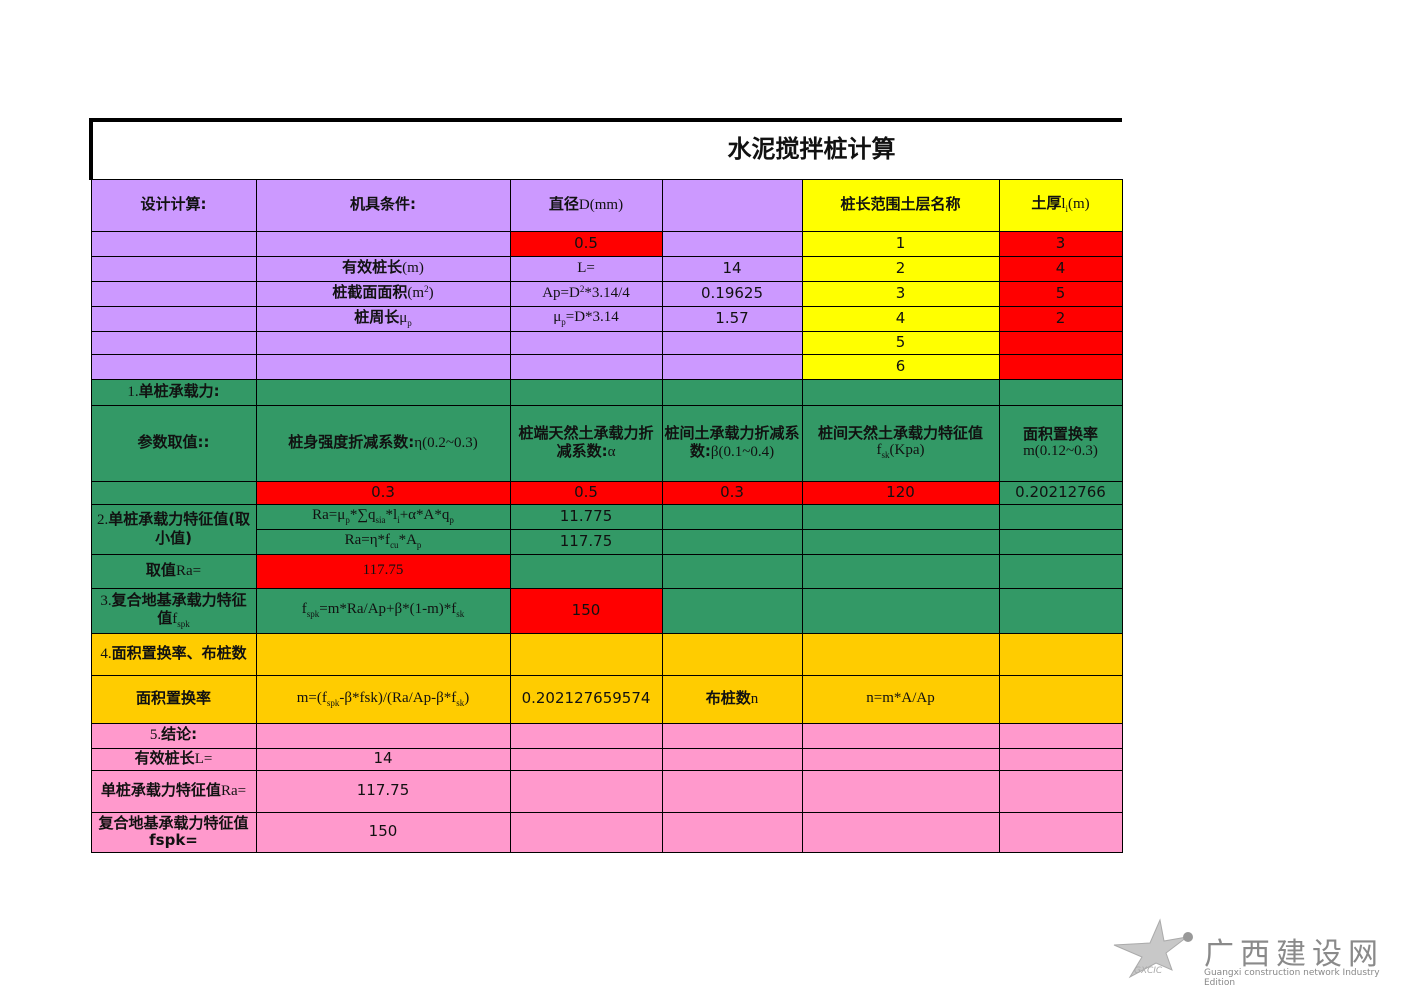 This screenshot has width=1403, height=992. What do you see at coordinates (586, 541) in the screenshot?
I see `cell-col-c: 117.75` at bounding box center [586, 541].